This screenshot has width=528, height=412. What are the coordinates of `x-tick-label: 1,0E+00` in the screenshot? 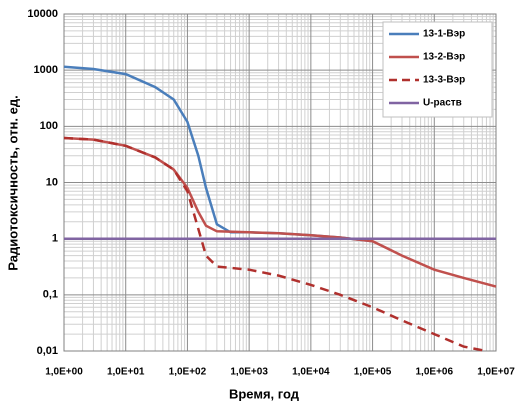 It's located at (64, 372).